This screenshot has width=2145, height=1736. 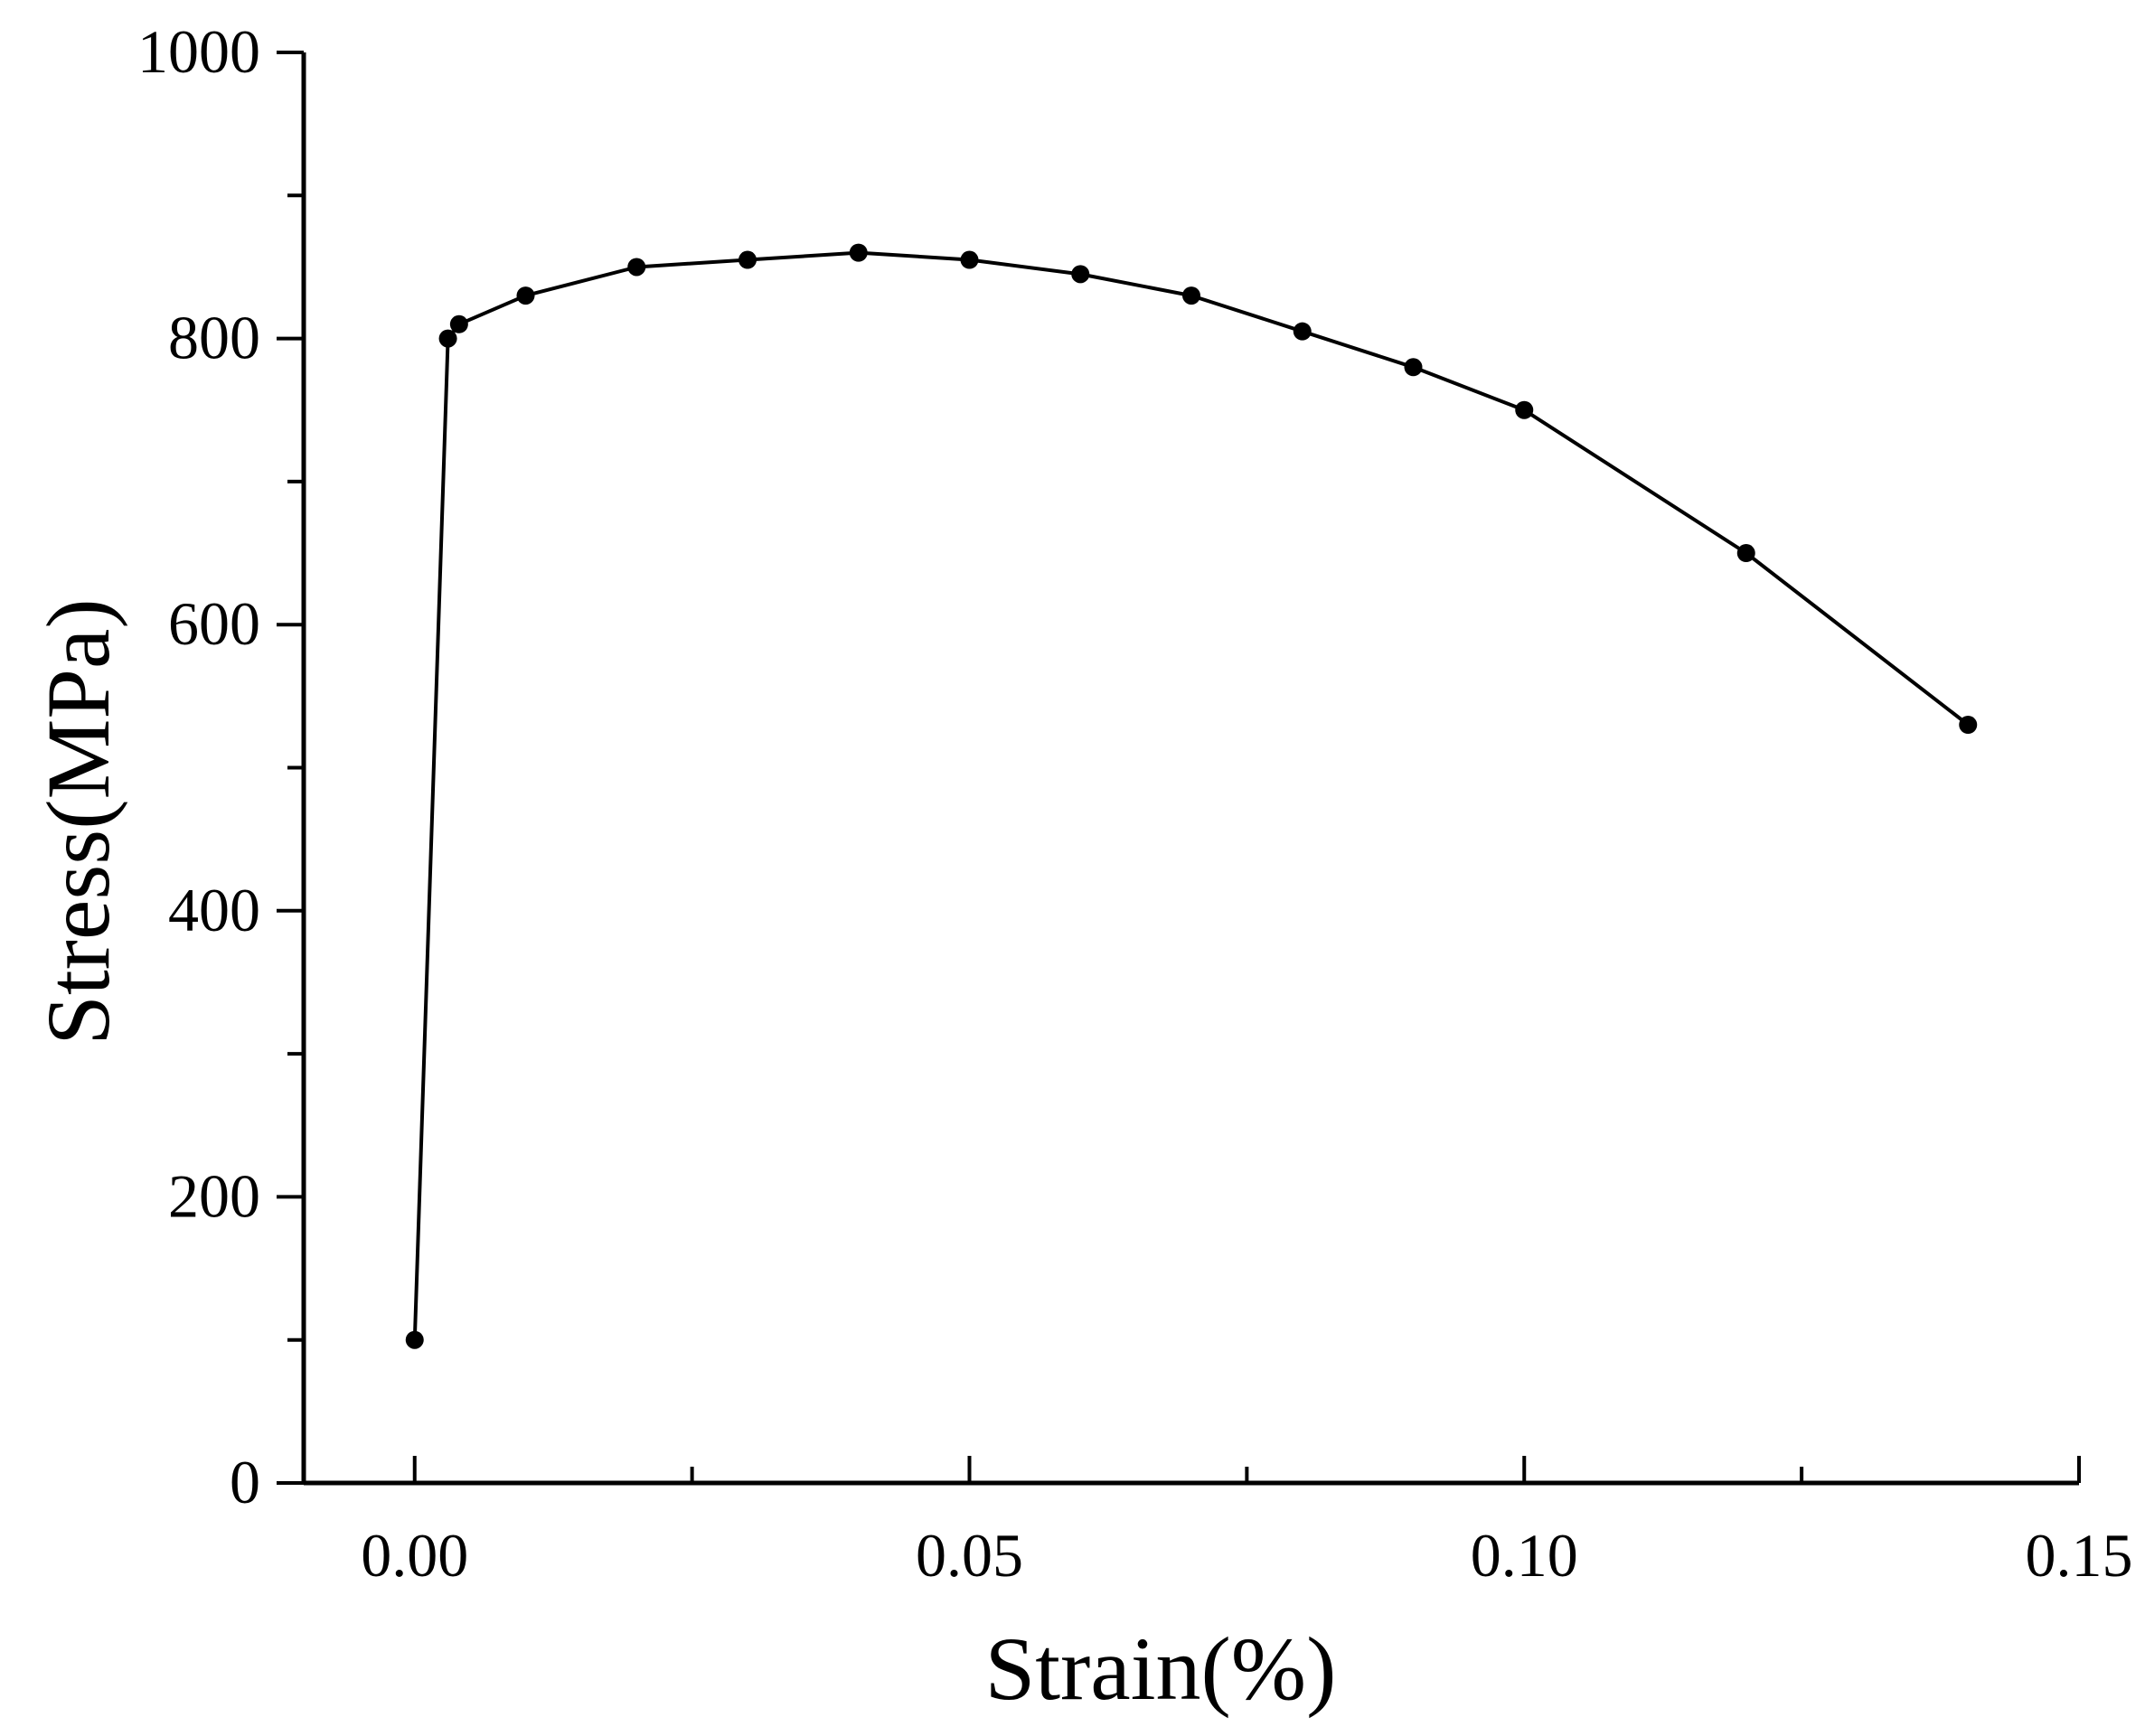 I want to click on x-tick-label: 0.15, so click(x=2079, y=1556).